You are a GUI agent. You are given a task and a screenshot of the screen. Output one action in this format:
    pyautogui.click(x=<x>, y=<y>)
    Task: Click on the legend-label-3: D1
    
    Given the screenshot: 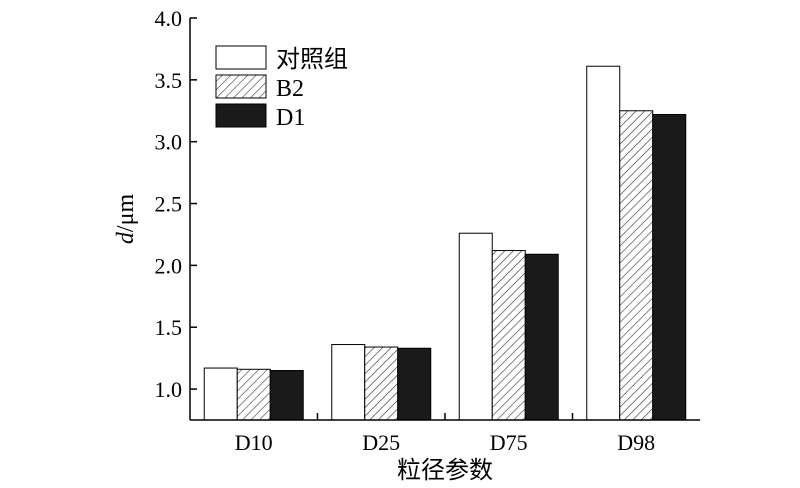 What is the action you would take?
    pyautogui.click(x=290, y=118)
    